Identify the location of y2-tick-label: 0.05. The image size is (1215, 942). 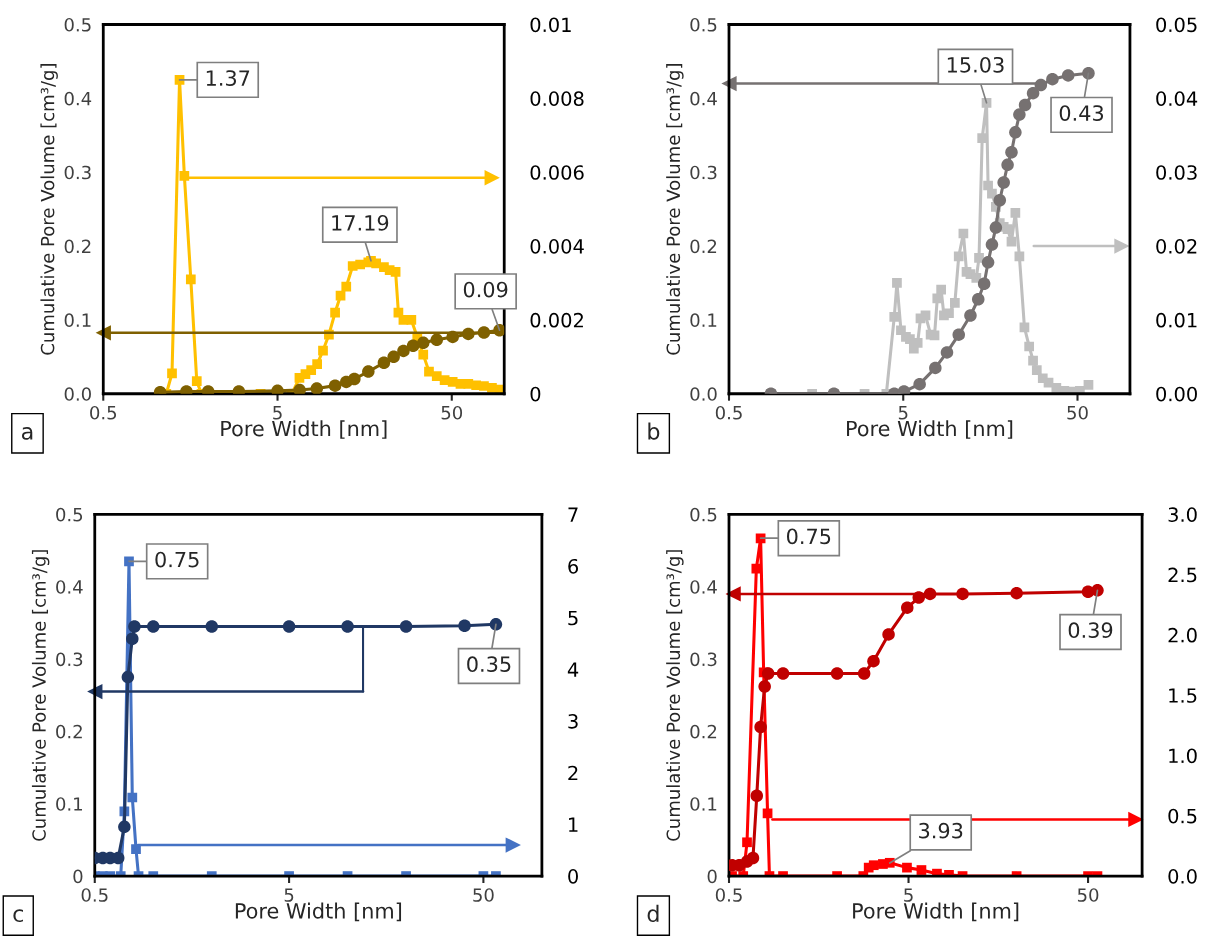
(1176, 25).